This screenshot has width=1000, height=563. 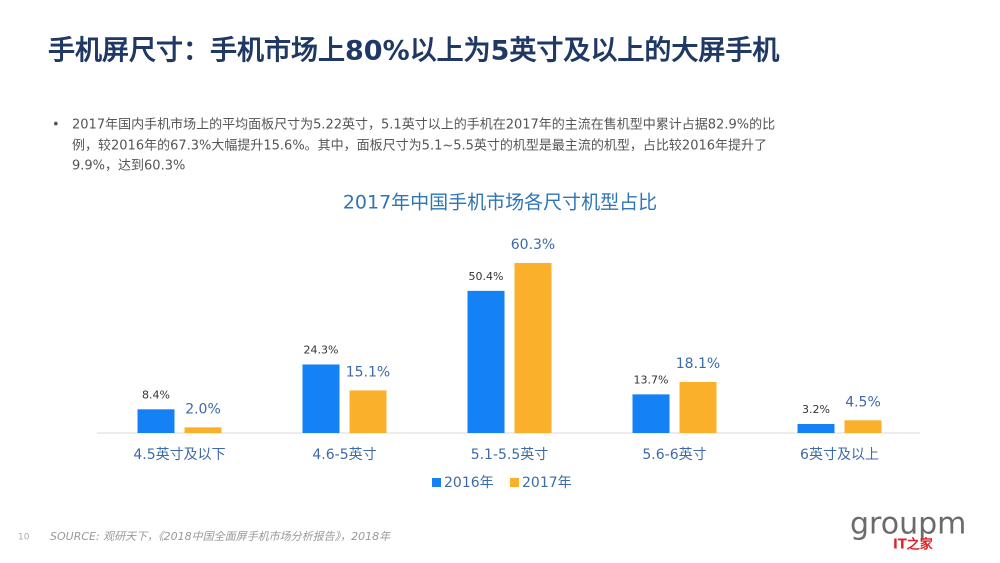 What do you see at coordinates (839, 454) in the screenshot?
I see `x-tick-label: 6英寸及以上` at bounding box center [839, 454].